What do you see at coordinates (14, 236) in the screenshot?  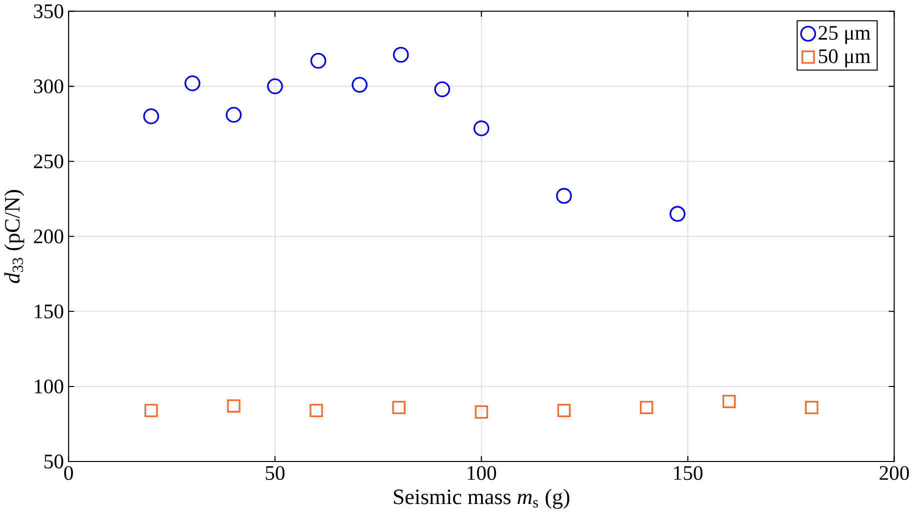 I see `y-axis-title: d$_{33}$ (pC/N)` at bounding box center [14, 236].